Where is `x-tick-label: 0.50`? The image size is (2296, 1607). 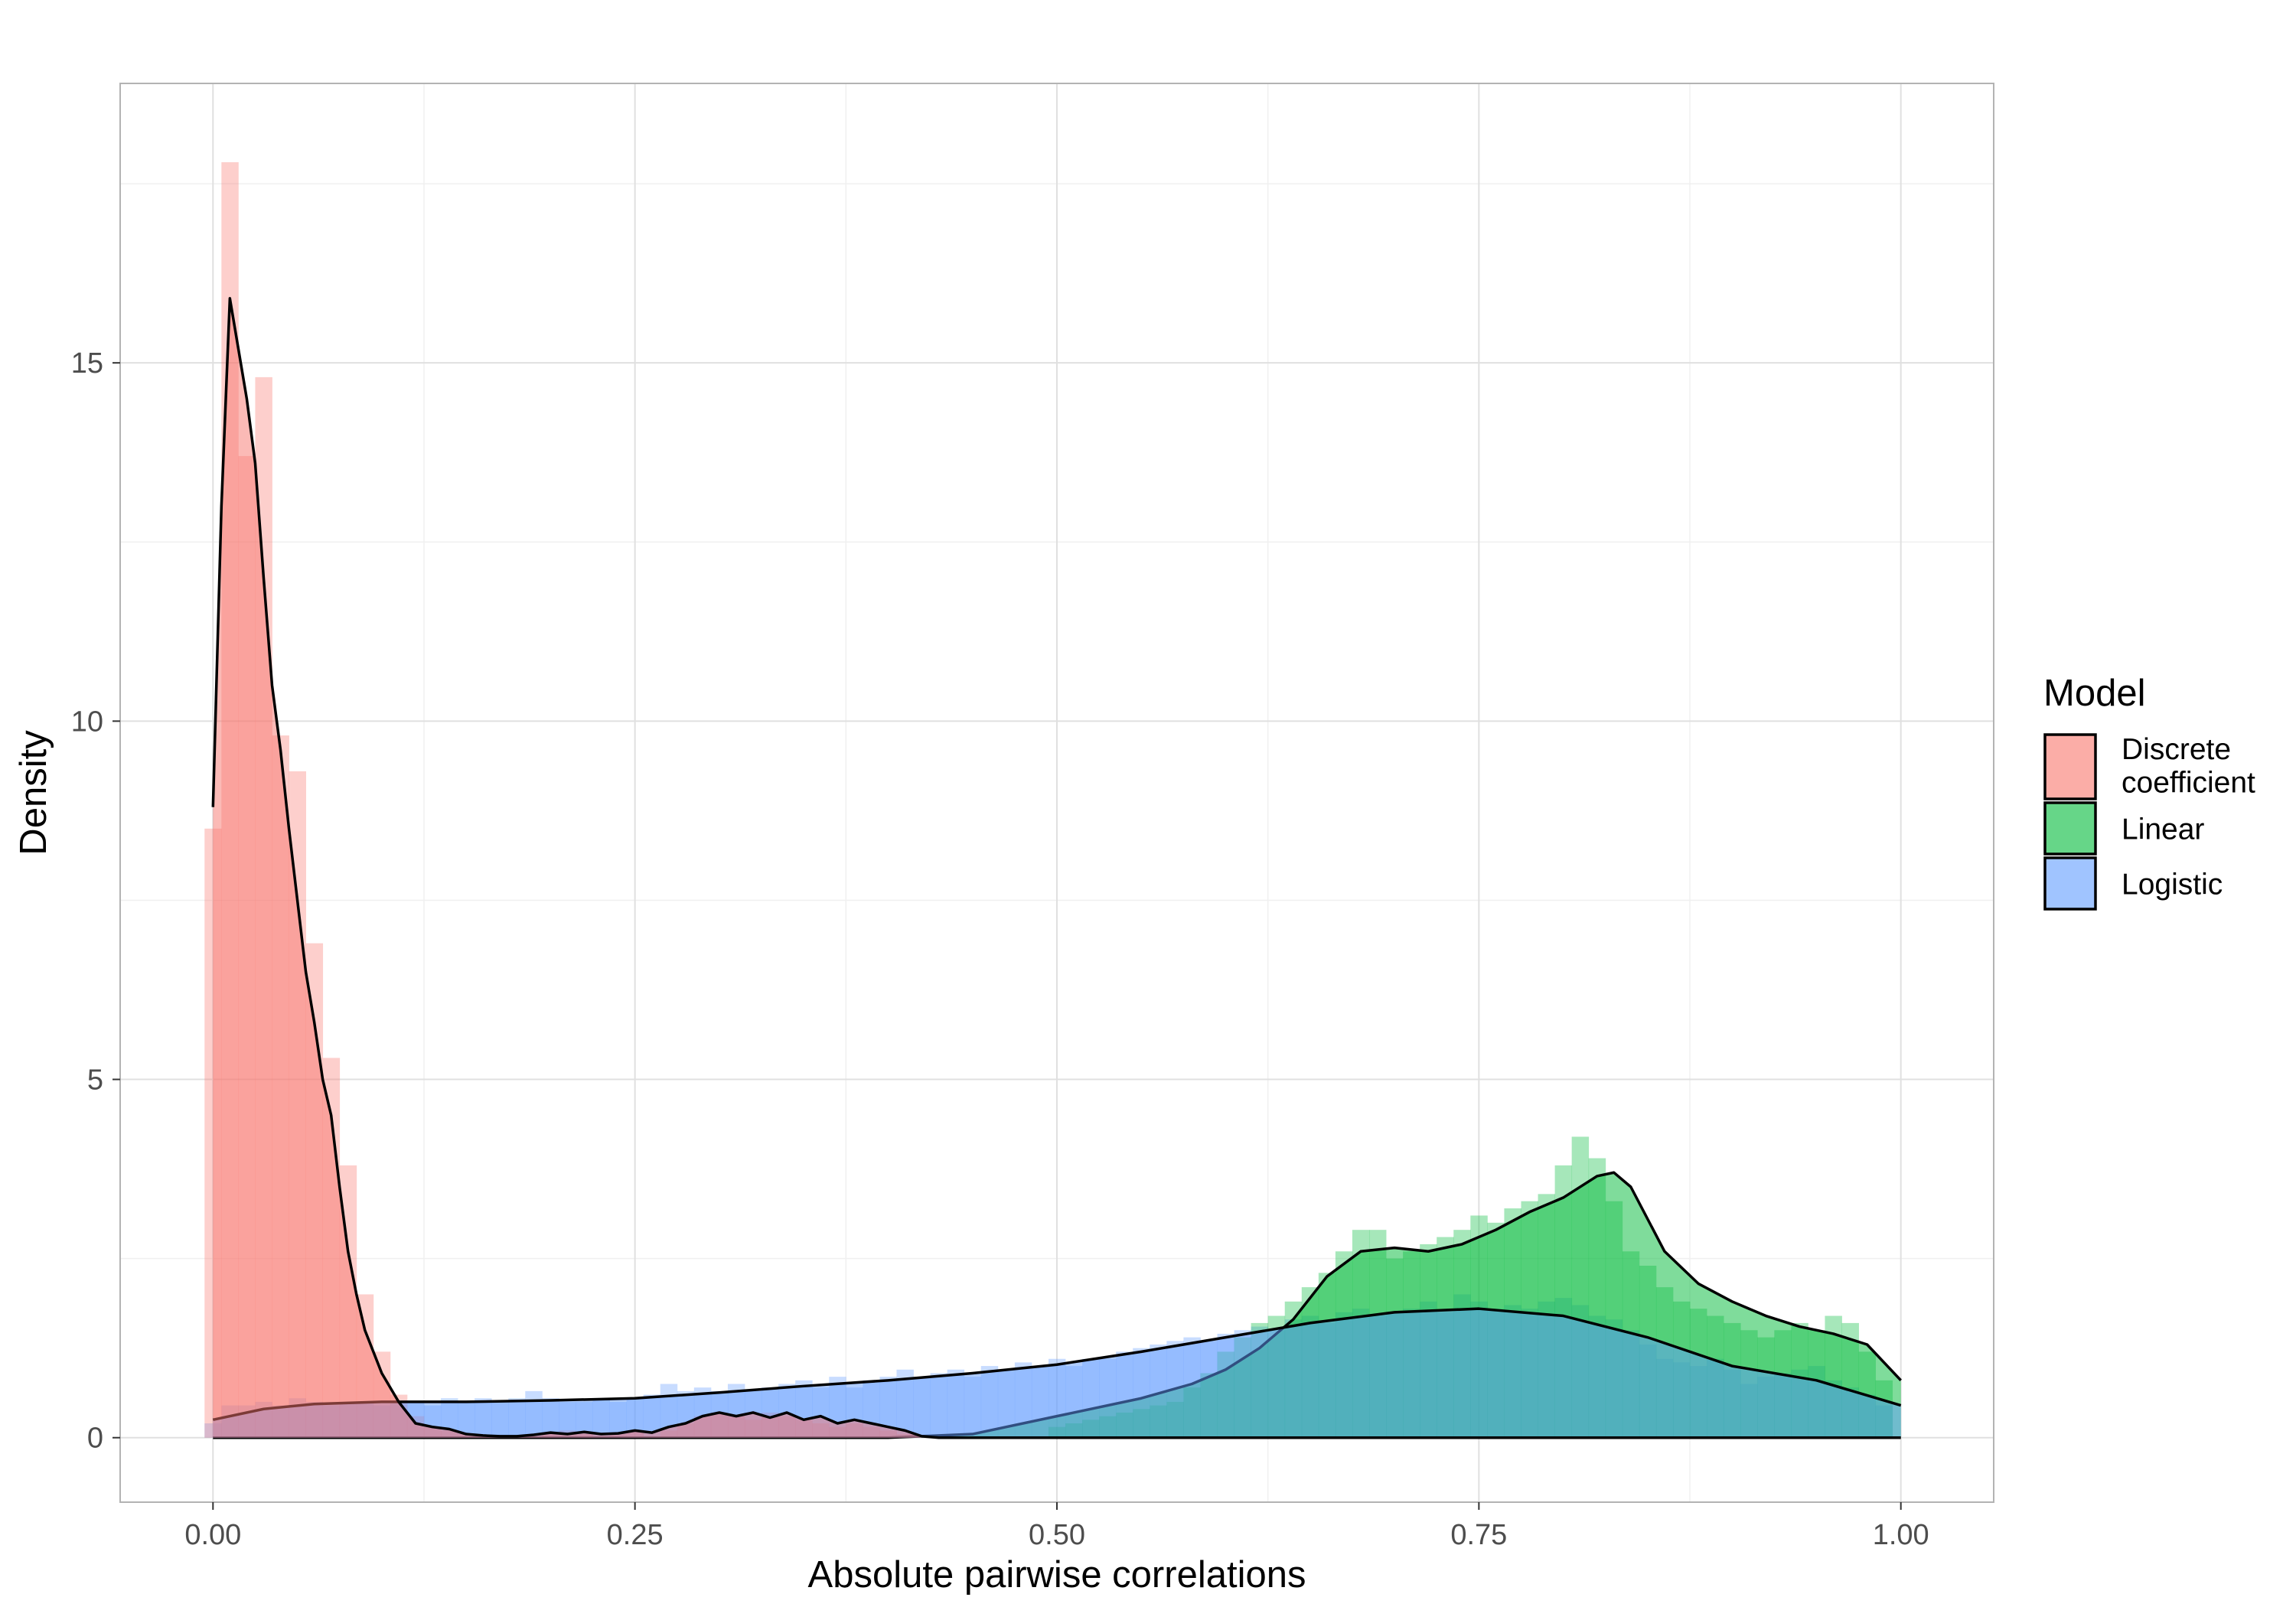
x-tick-label: 0.50 is located at coordinates (1057, 1535).